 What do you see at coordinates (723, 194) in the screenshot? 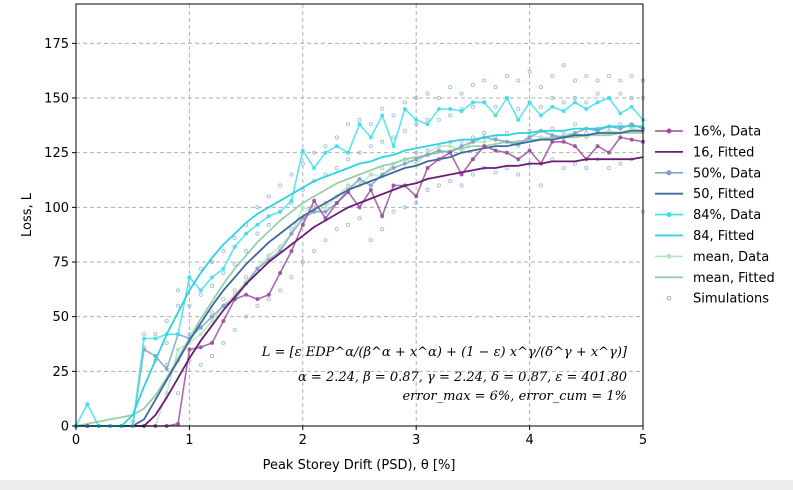
I see `legend-label: 50, Fitted` at bounding box center [723, 194].